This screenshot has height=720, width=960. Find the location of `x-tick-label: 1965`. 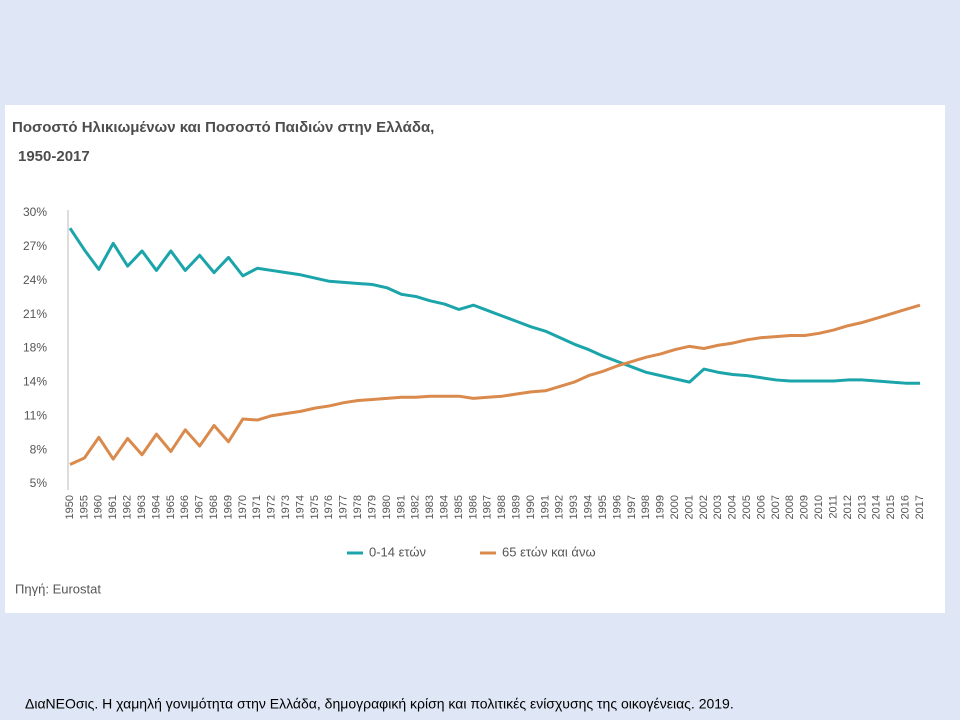

x-tick-label: 1965 is located at coordinates (171, 507).